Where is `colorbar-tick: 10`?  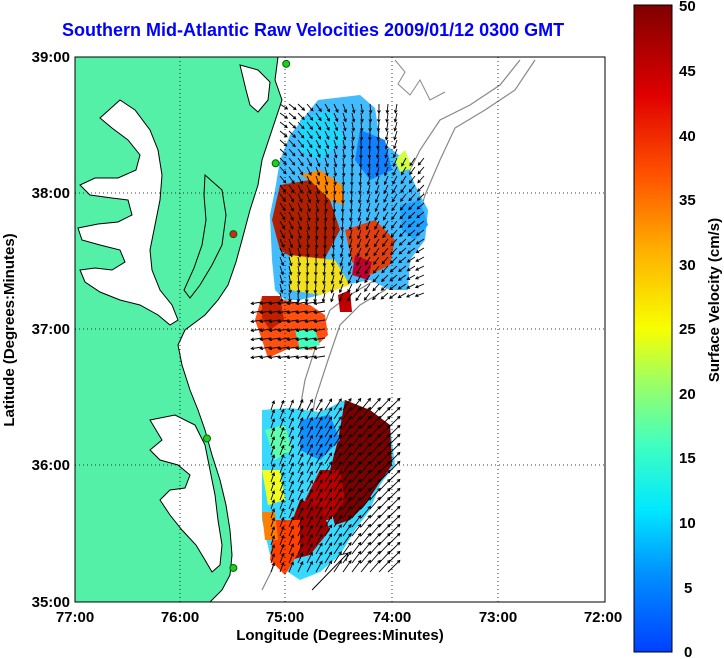 colorbar-tick: 10 is located at coordinates (687, 523).